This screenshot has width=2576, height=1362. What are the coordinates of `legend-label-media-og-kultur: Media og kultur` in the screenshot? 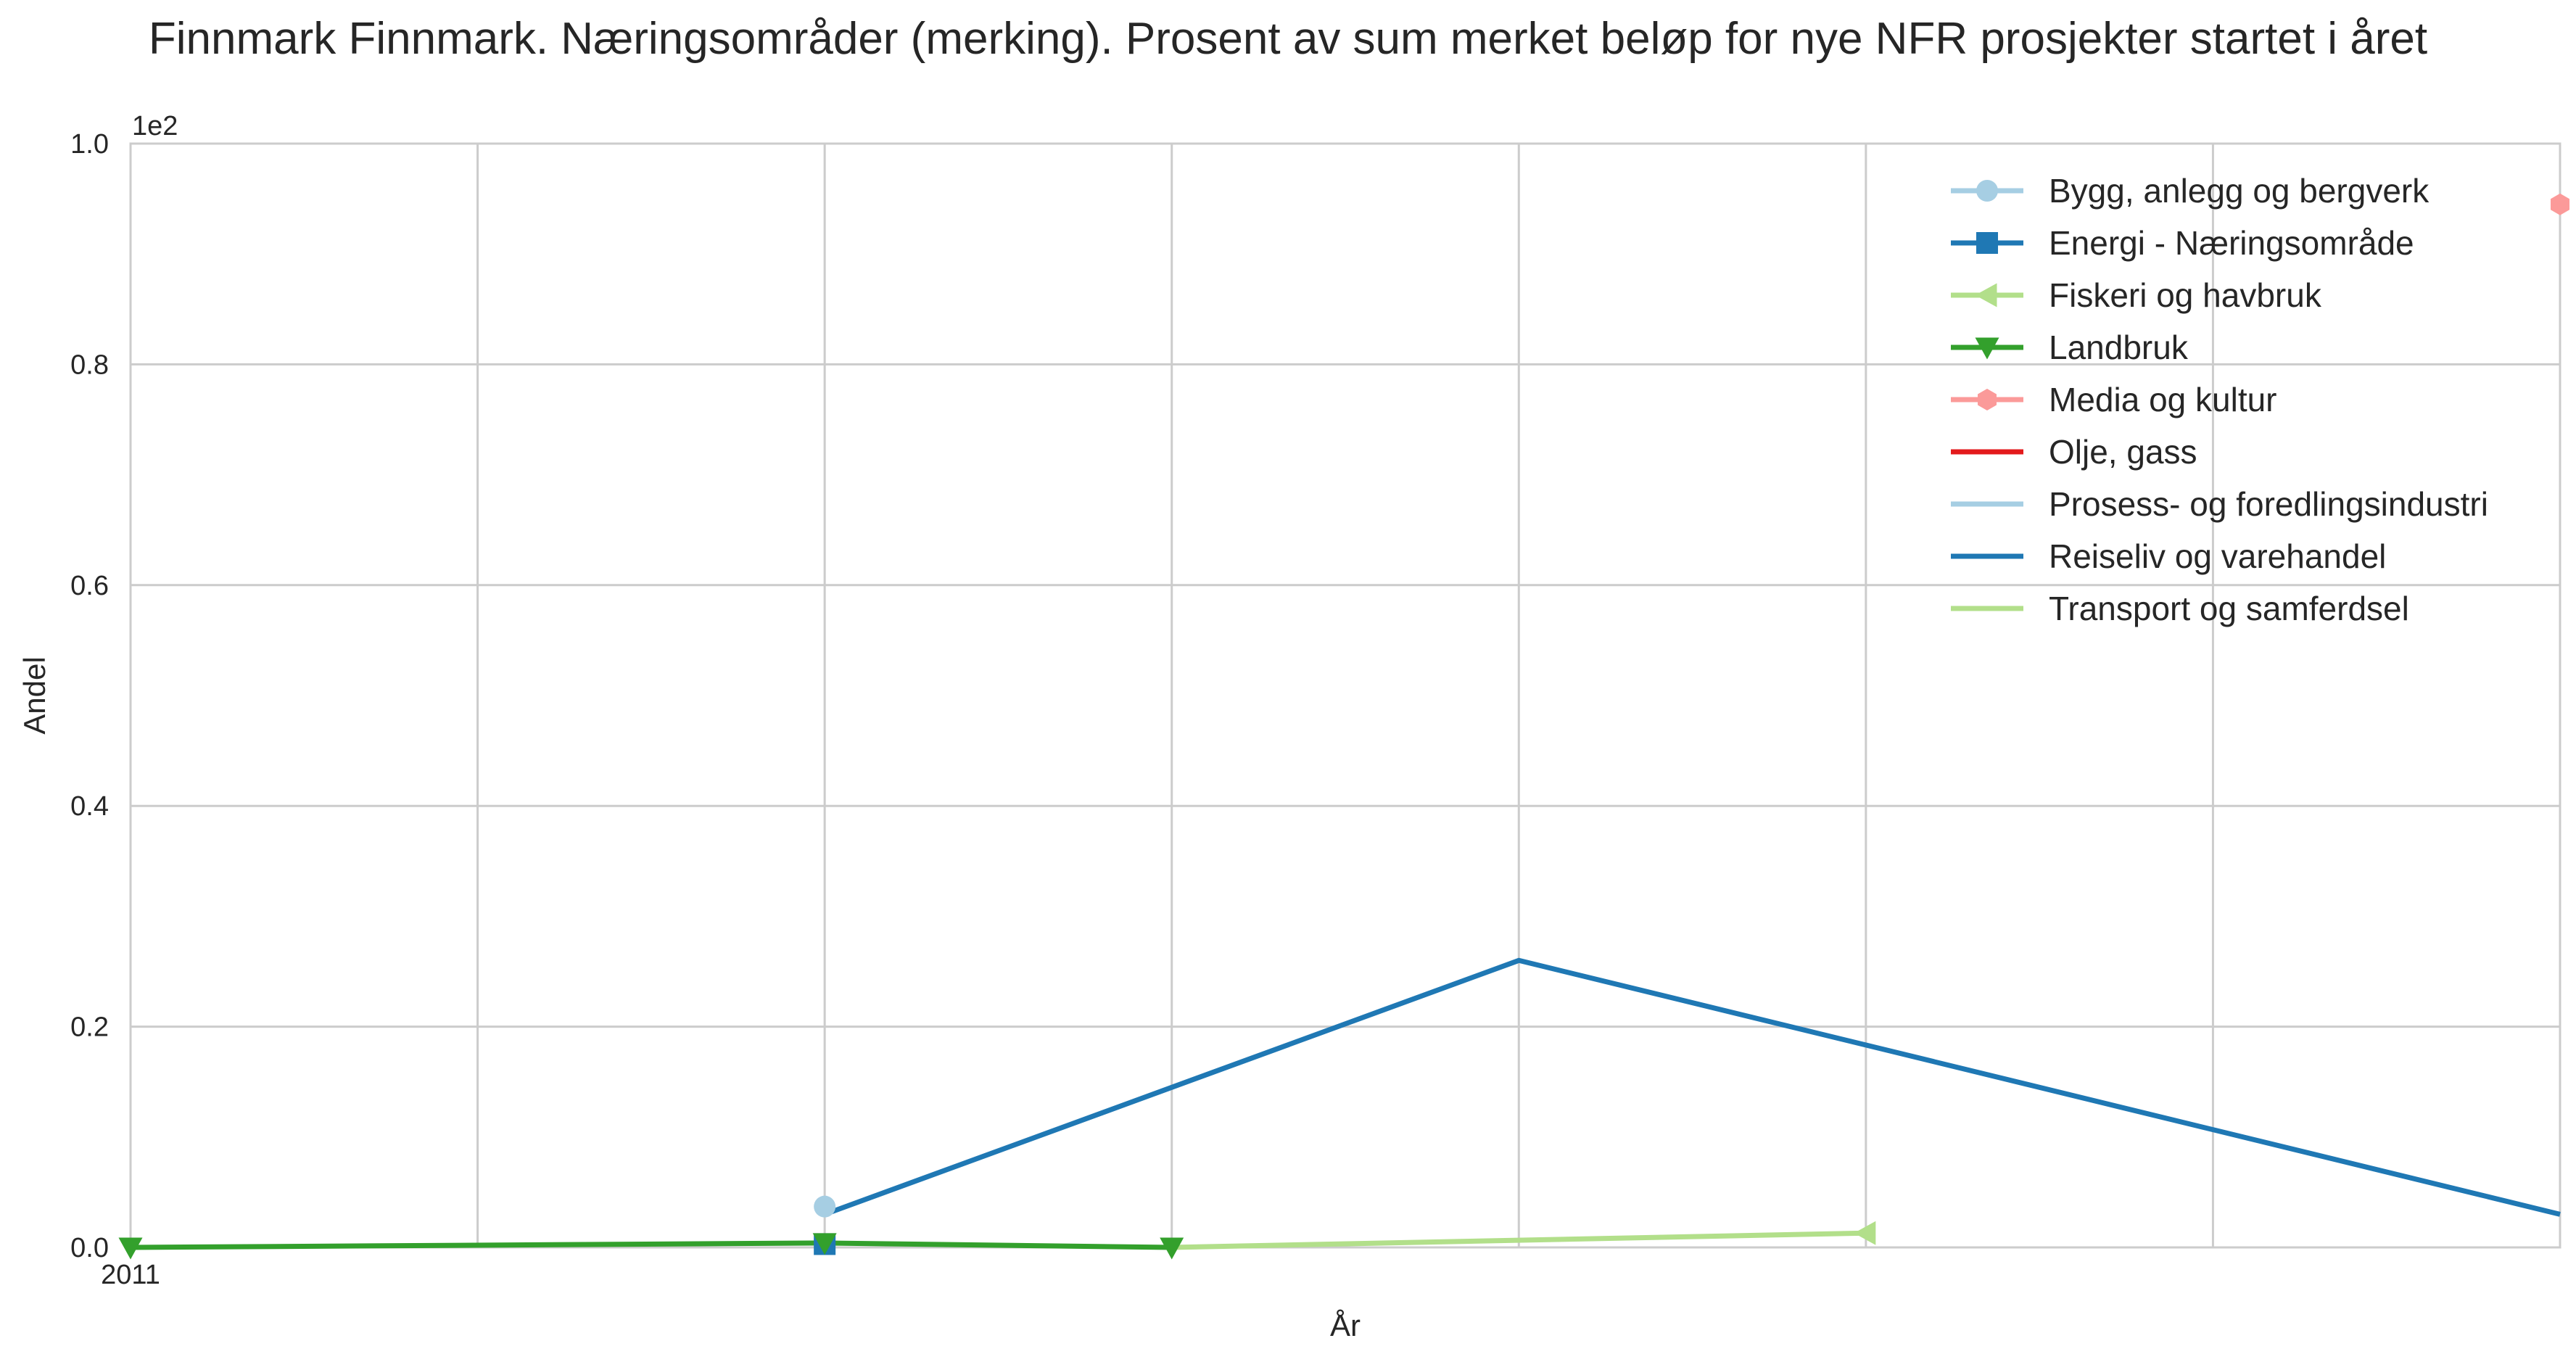 It's located at (2163, 399).